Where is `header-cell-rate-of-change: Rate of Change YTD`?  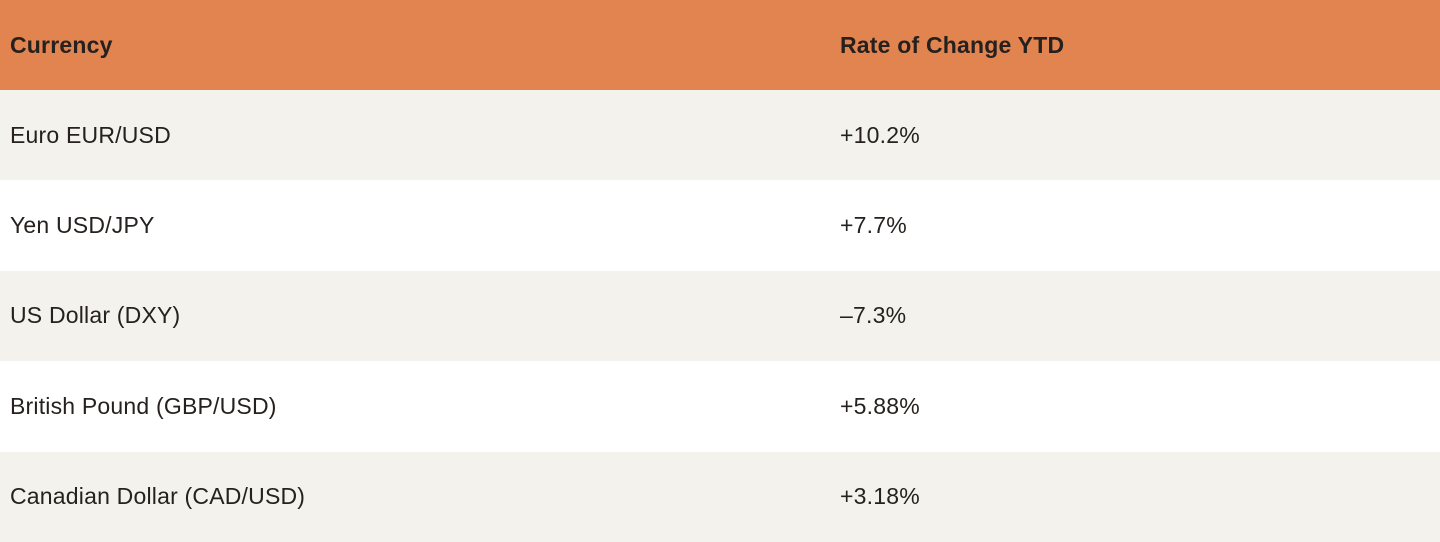 header-cell-rate-of-change: Rate of Change YTD is located at coordinates (952, 44).